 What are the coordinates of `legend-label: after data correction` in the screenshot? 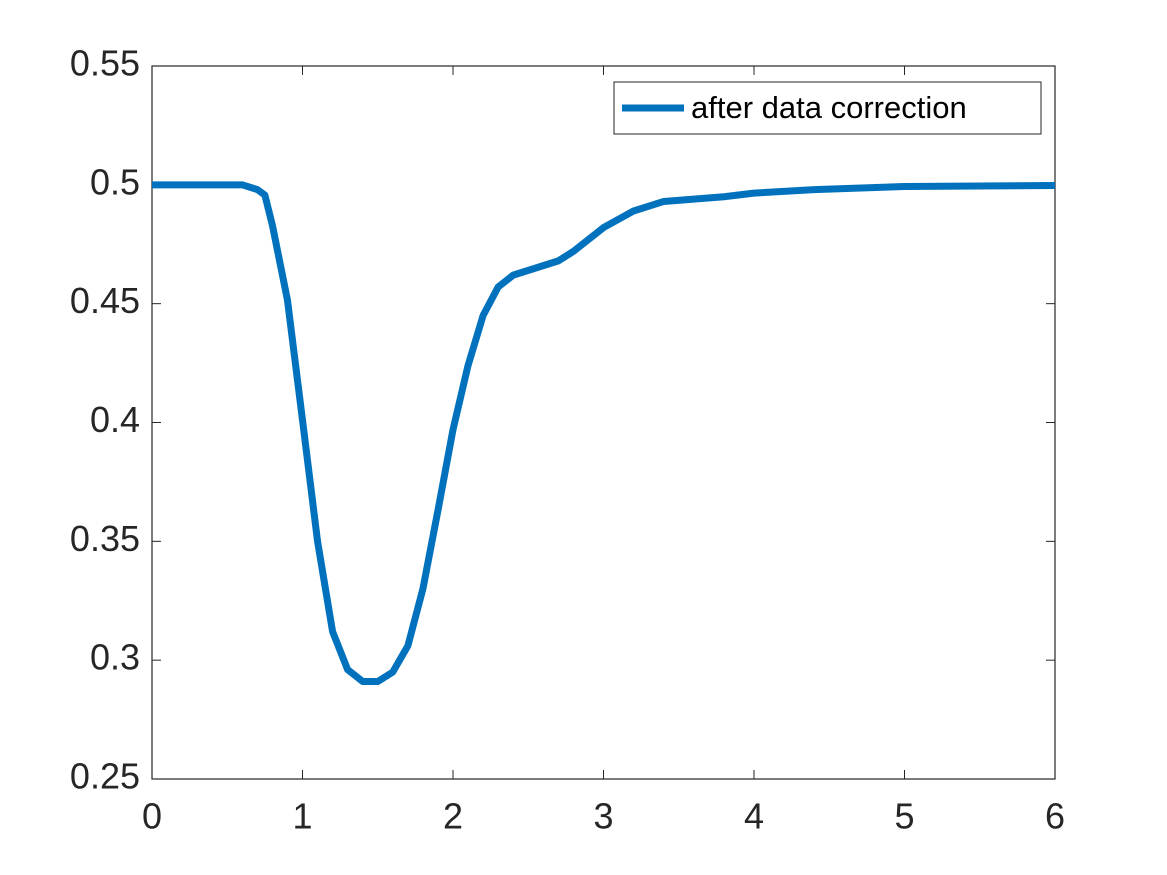 It's located at (829, 107).